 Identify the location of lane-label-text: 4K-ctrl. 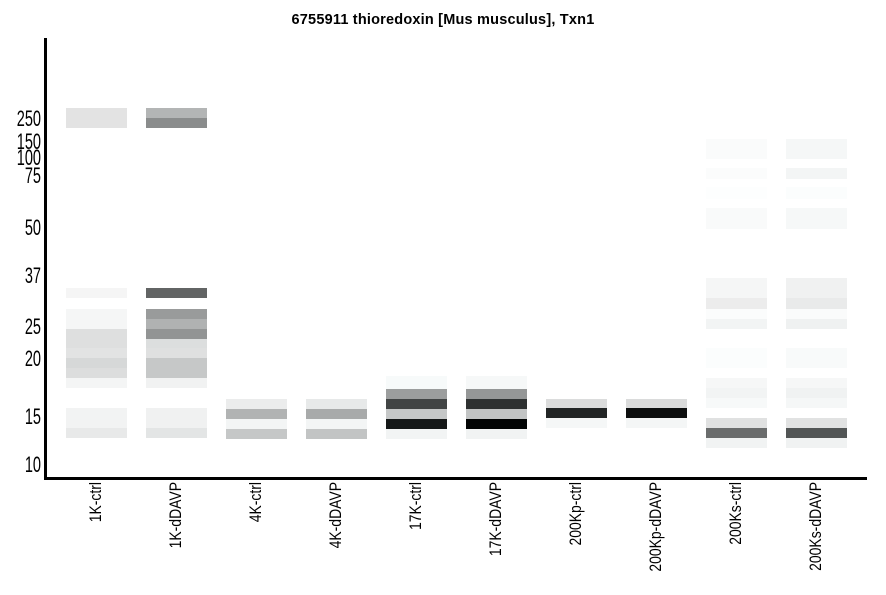
(255, 502).